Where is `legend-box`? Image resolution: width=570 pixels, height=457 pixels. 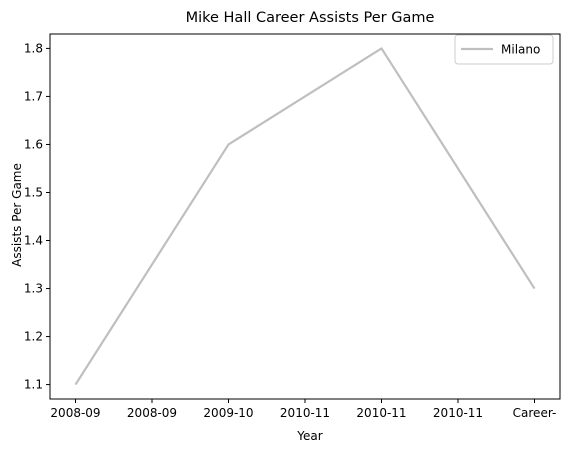 legend-box is located at coordinates (504, 49).